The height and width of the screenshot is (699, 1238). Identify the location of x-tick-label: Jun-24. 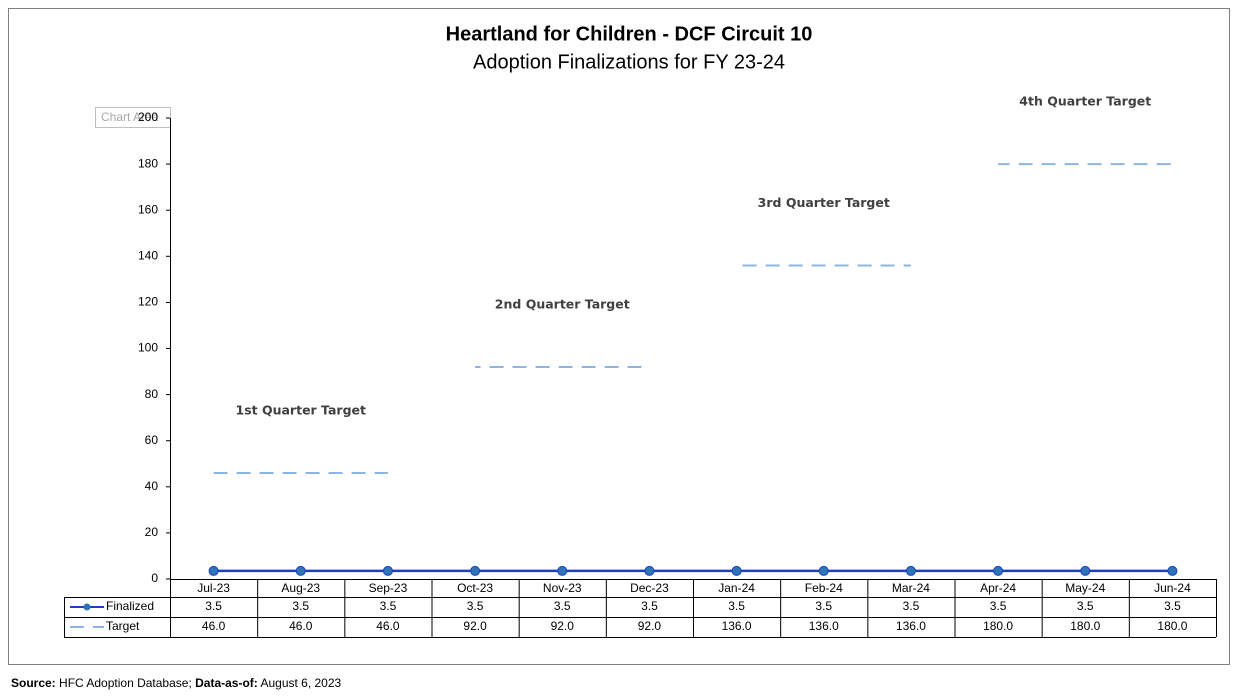
(1172, 588).